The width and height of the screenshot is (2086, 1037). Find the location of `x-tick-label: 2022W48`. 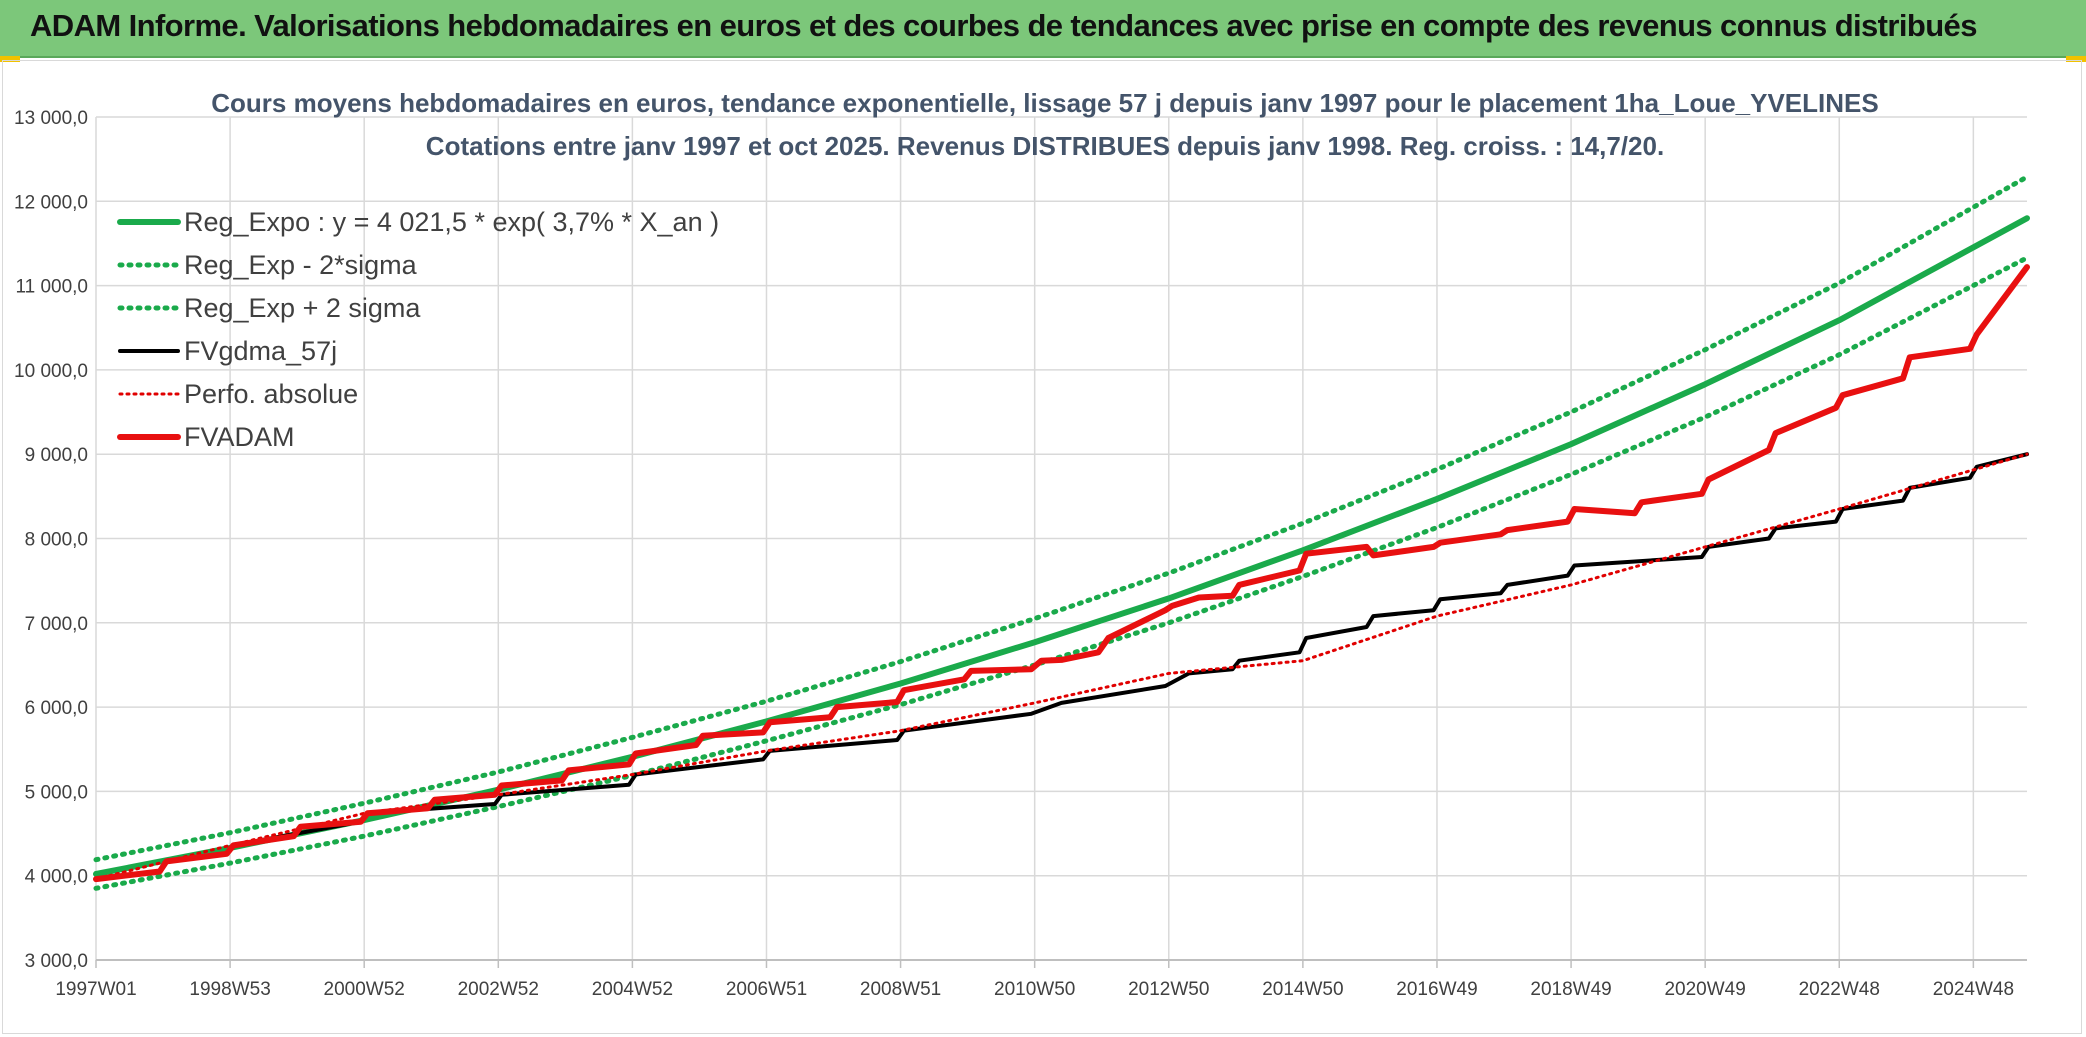

x-tick-label: 2022W48 is located at coordinates (1839, 989).